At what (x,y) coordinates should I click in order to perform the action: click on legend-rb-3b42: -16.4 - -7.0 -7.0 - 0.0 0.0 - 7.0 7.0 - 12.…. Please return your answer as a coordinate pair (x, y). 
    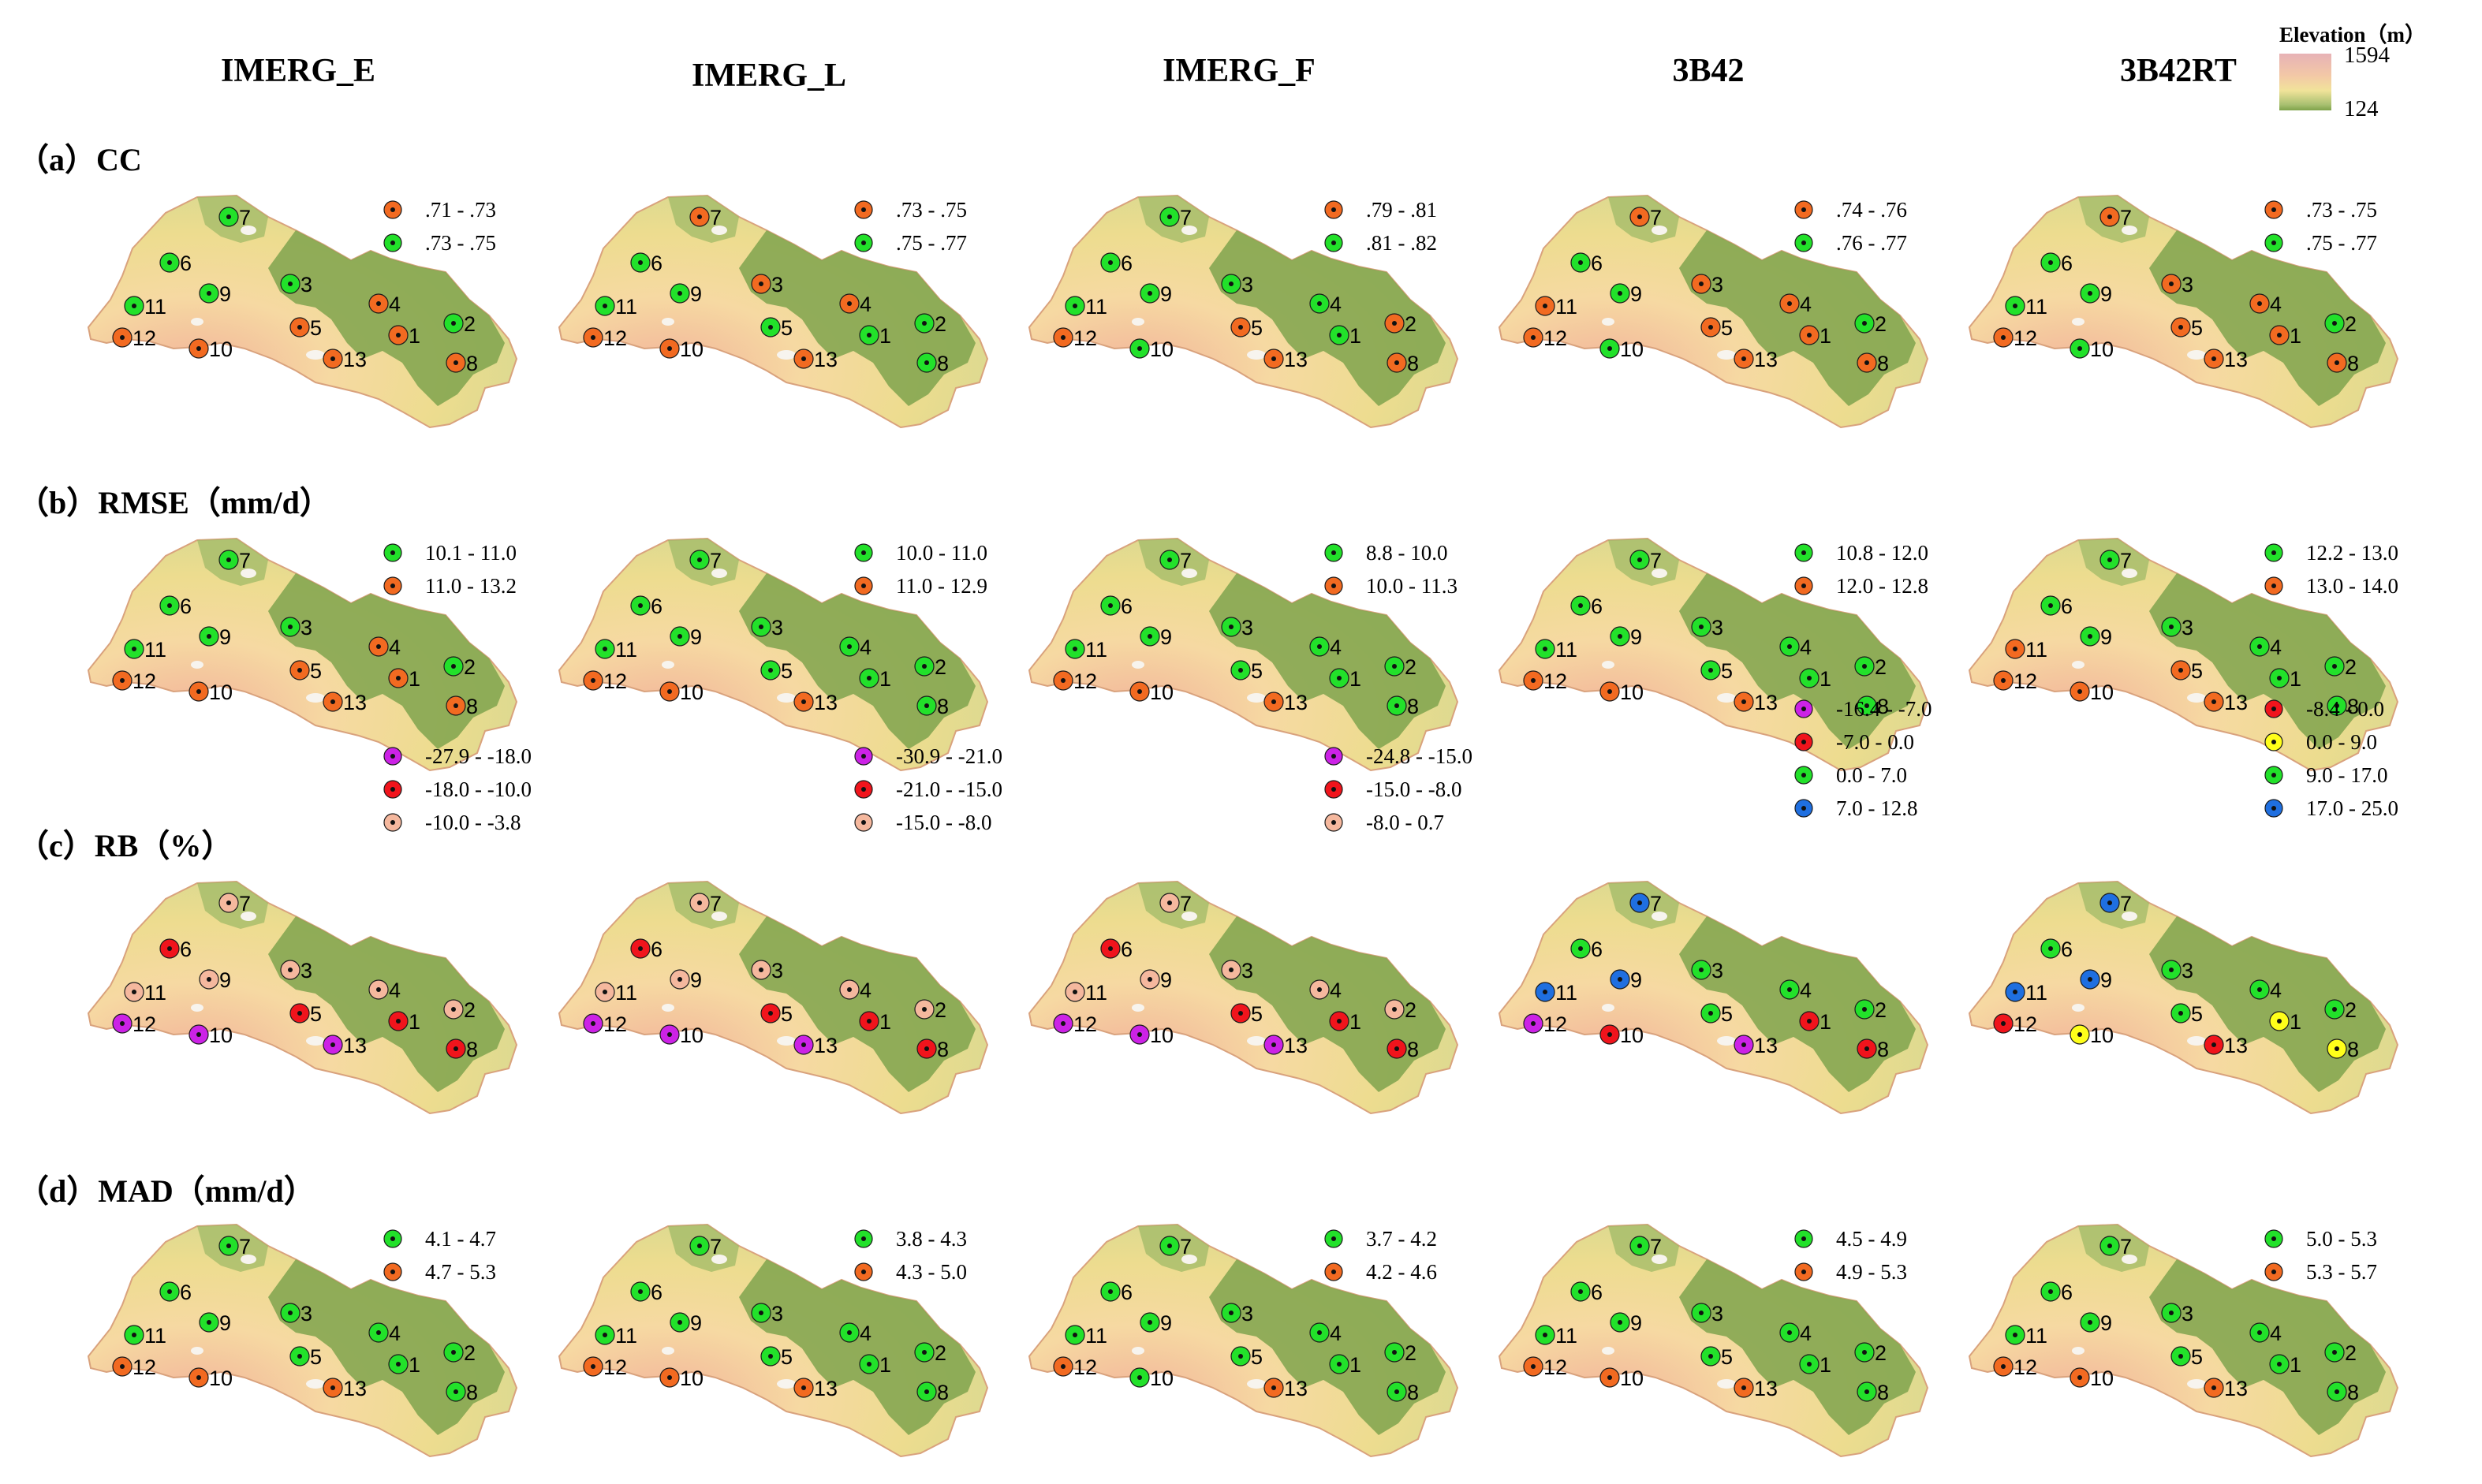
    Looking at the image, I should click on (1862, 758).